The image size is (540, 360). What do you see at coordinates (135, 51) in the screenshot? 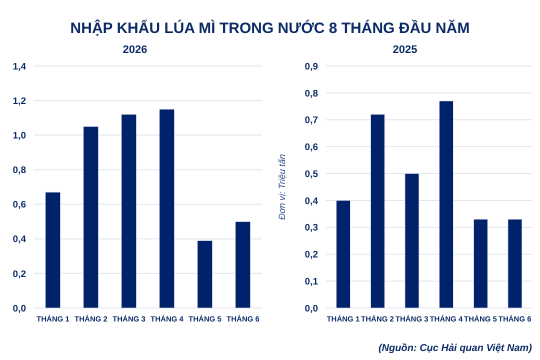
I see `chart-subtitle: 2026` at bounding box center [135, 51].